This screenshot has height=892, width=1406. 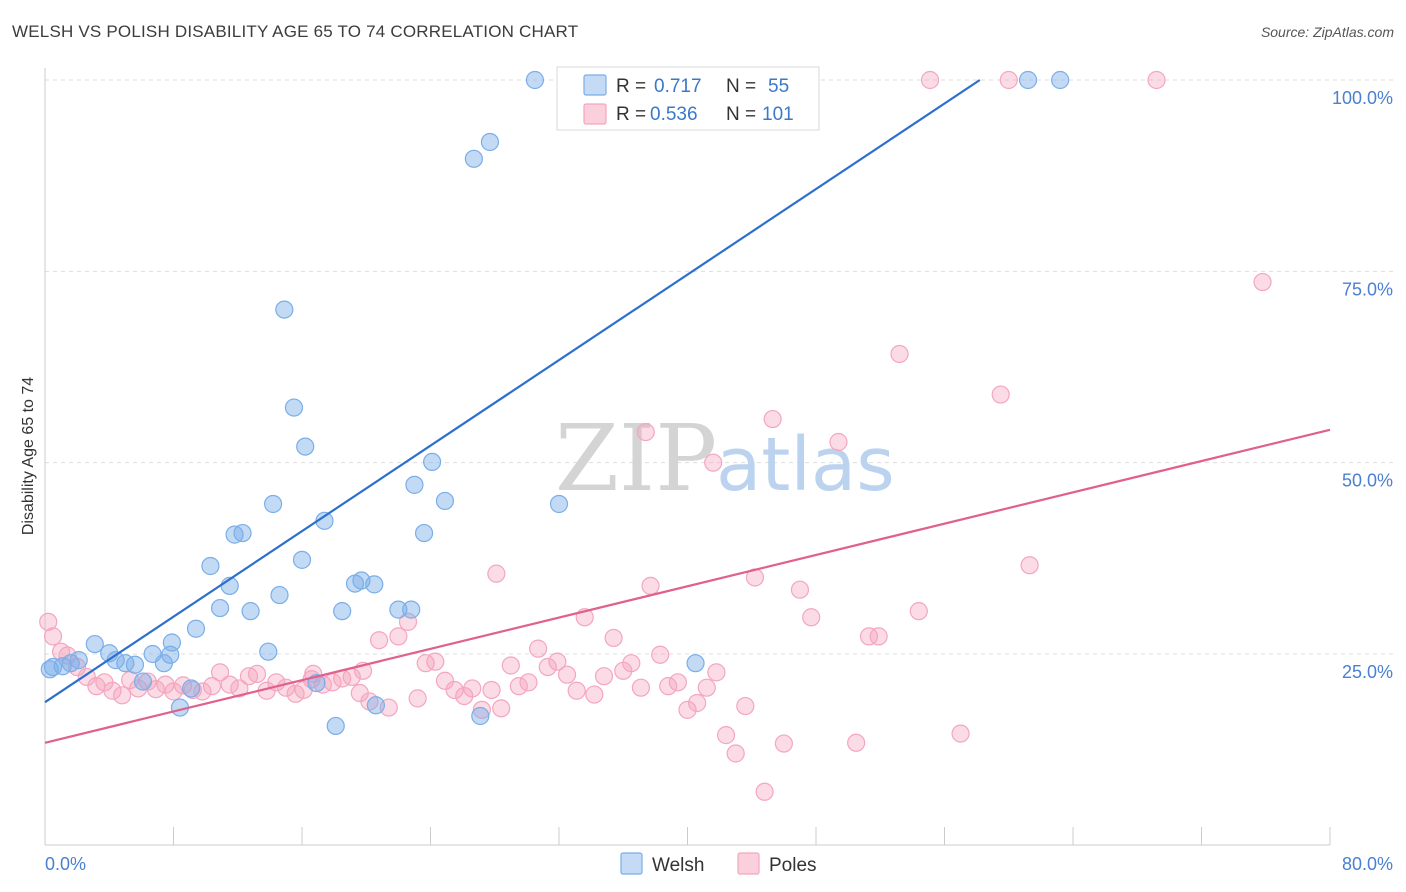 I want to click on legend-n-welsh: 55, so click(x=778, y=86).